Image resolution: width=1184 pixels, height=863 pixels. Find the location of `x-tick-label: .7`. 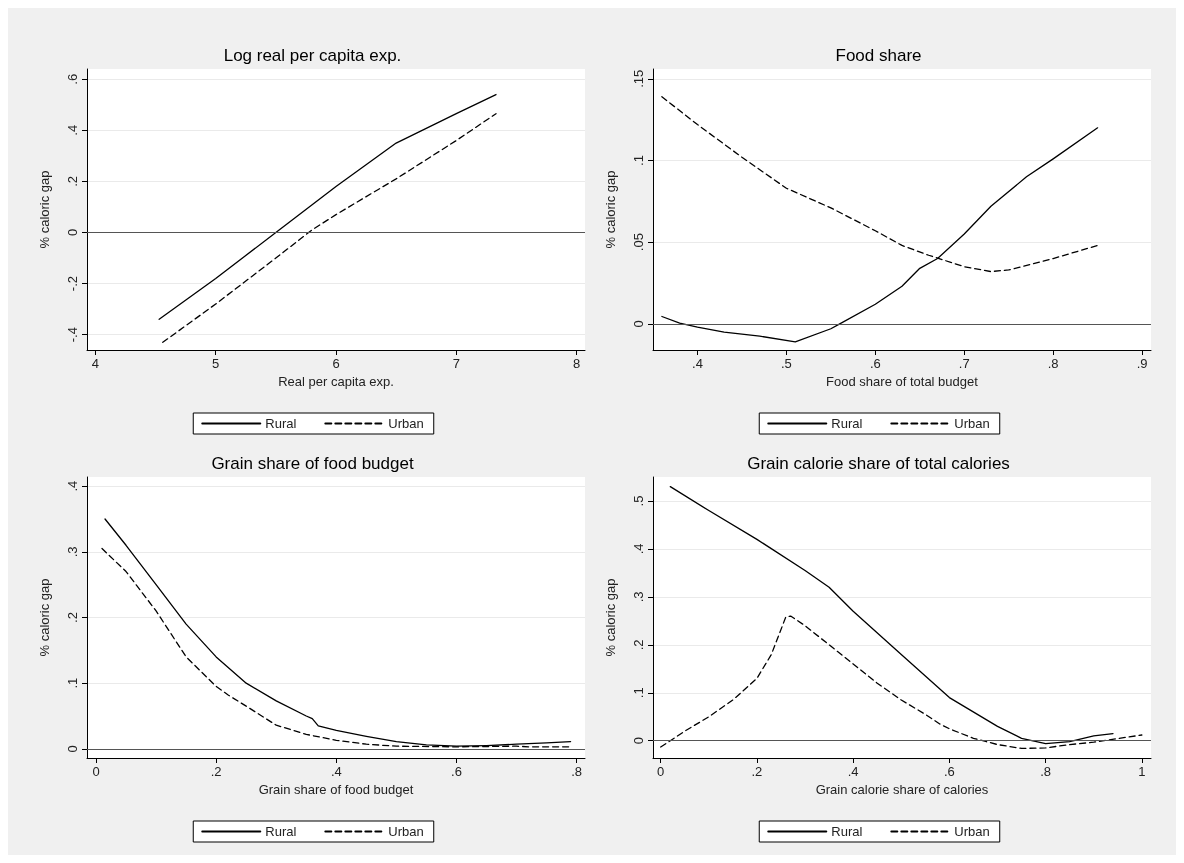

x-tick-label: .7 is located at coordinates (964, 363).